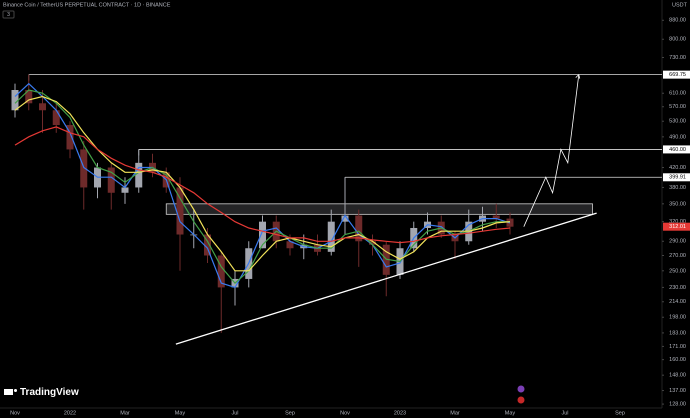 Image resolution: width=690 pixels, height=418 pixels. I want to click on projection-arrowhead, so click(578, 76).